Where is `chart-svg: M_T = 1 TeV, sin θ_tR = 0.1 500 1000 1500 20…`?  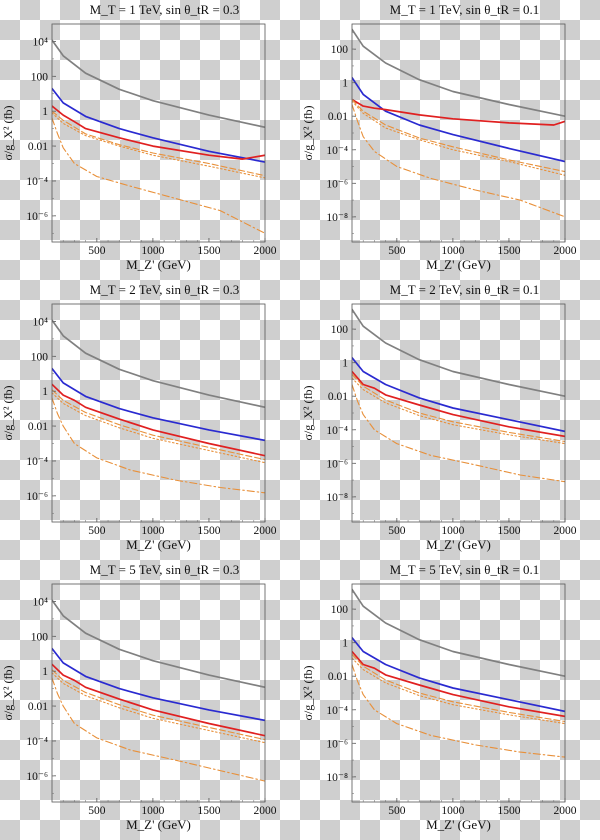 chart-svg: M_T = 1 TeV, sin θ_tR = 0.1 500 1000 1500 20… is located at coordinates (439, 137).